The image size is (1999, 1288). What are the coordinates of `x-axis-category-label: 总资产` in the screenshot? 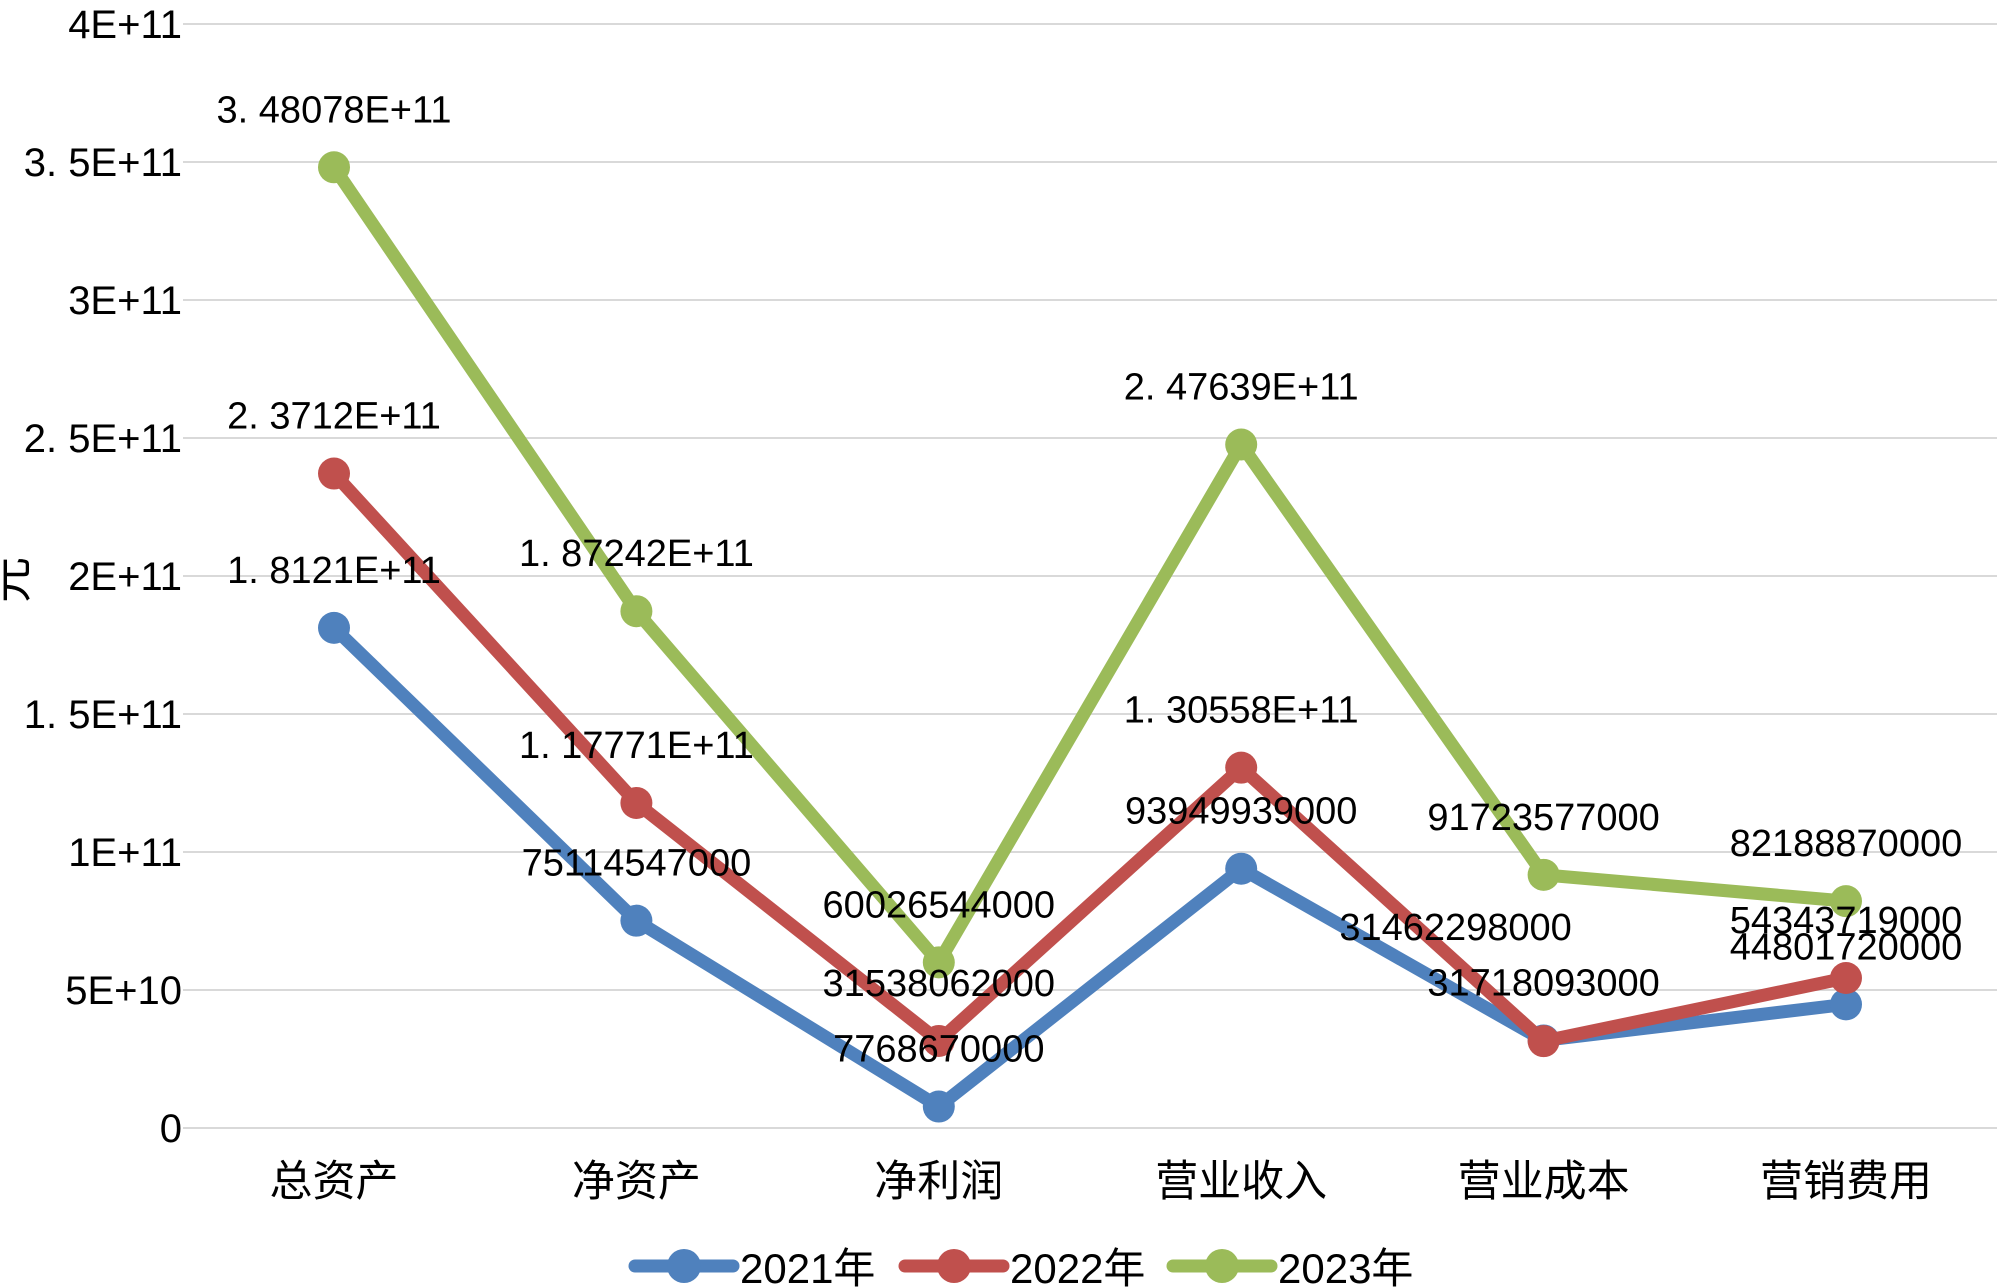 It's located at (334, 1182).